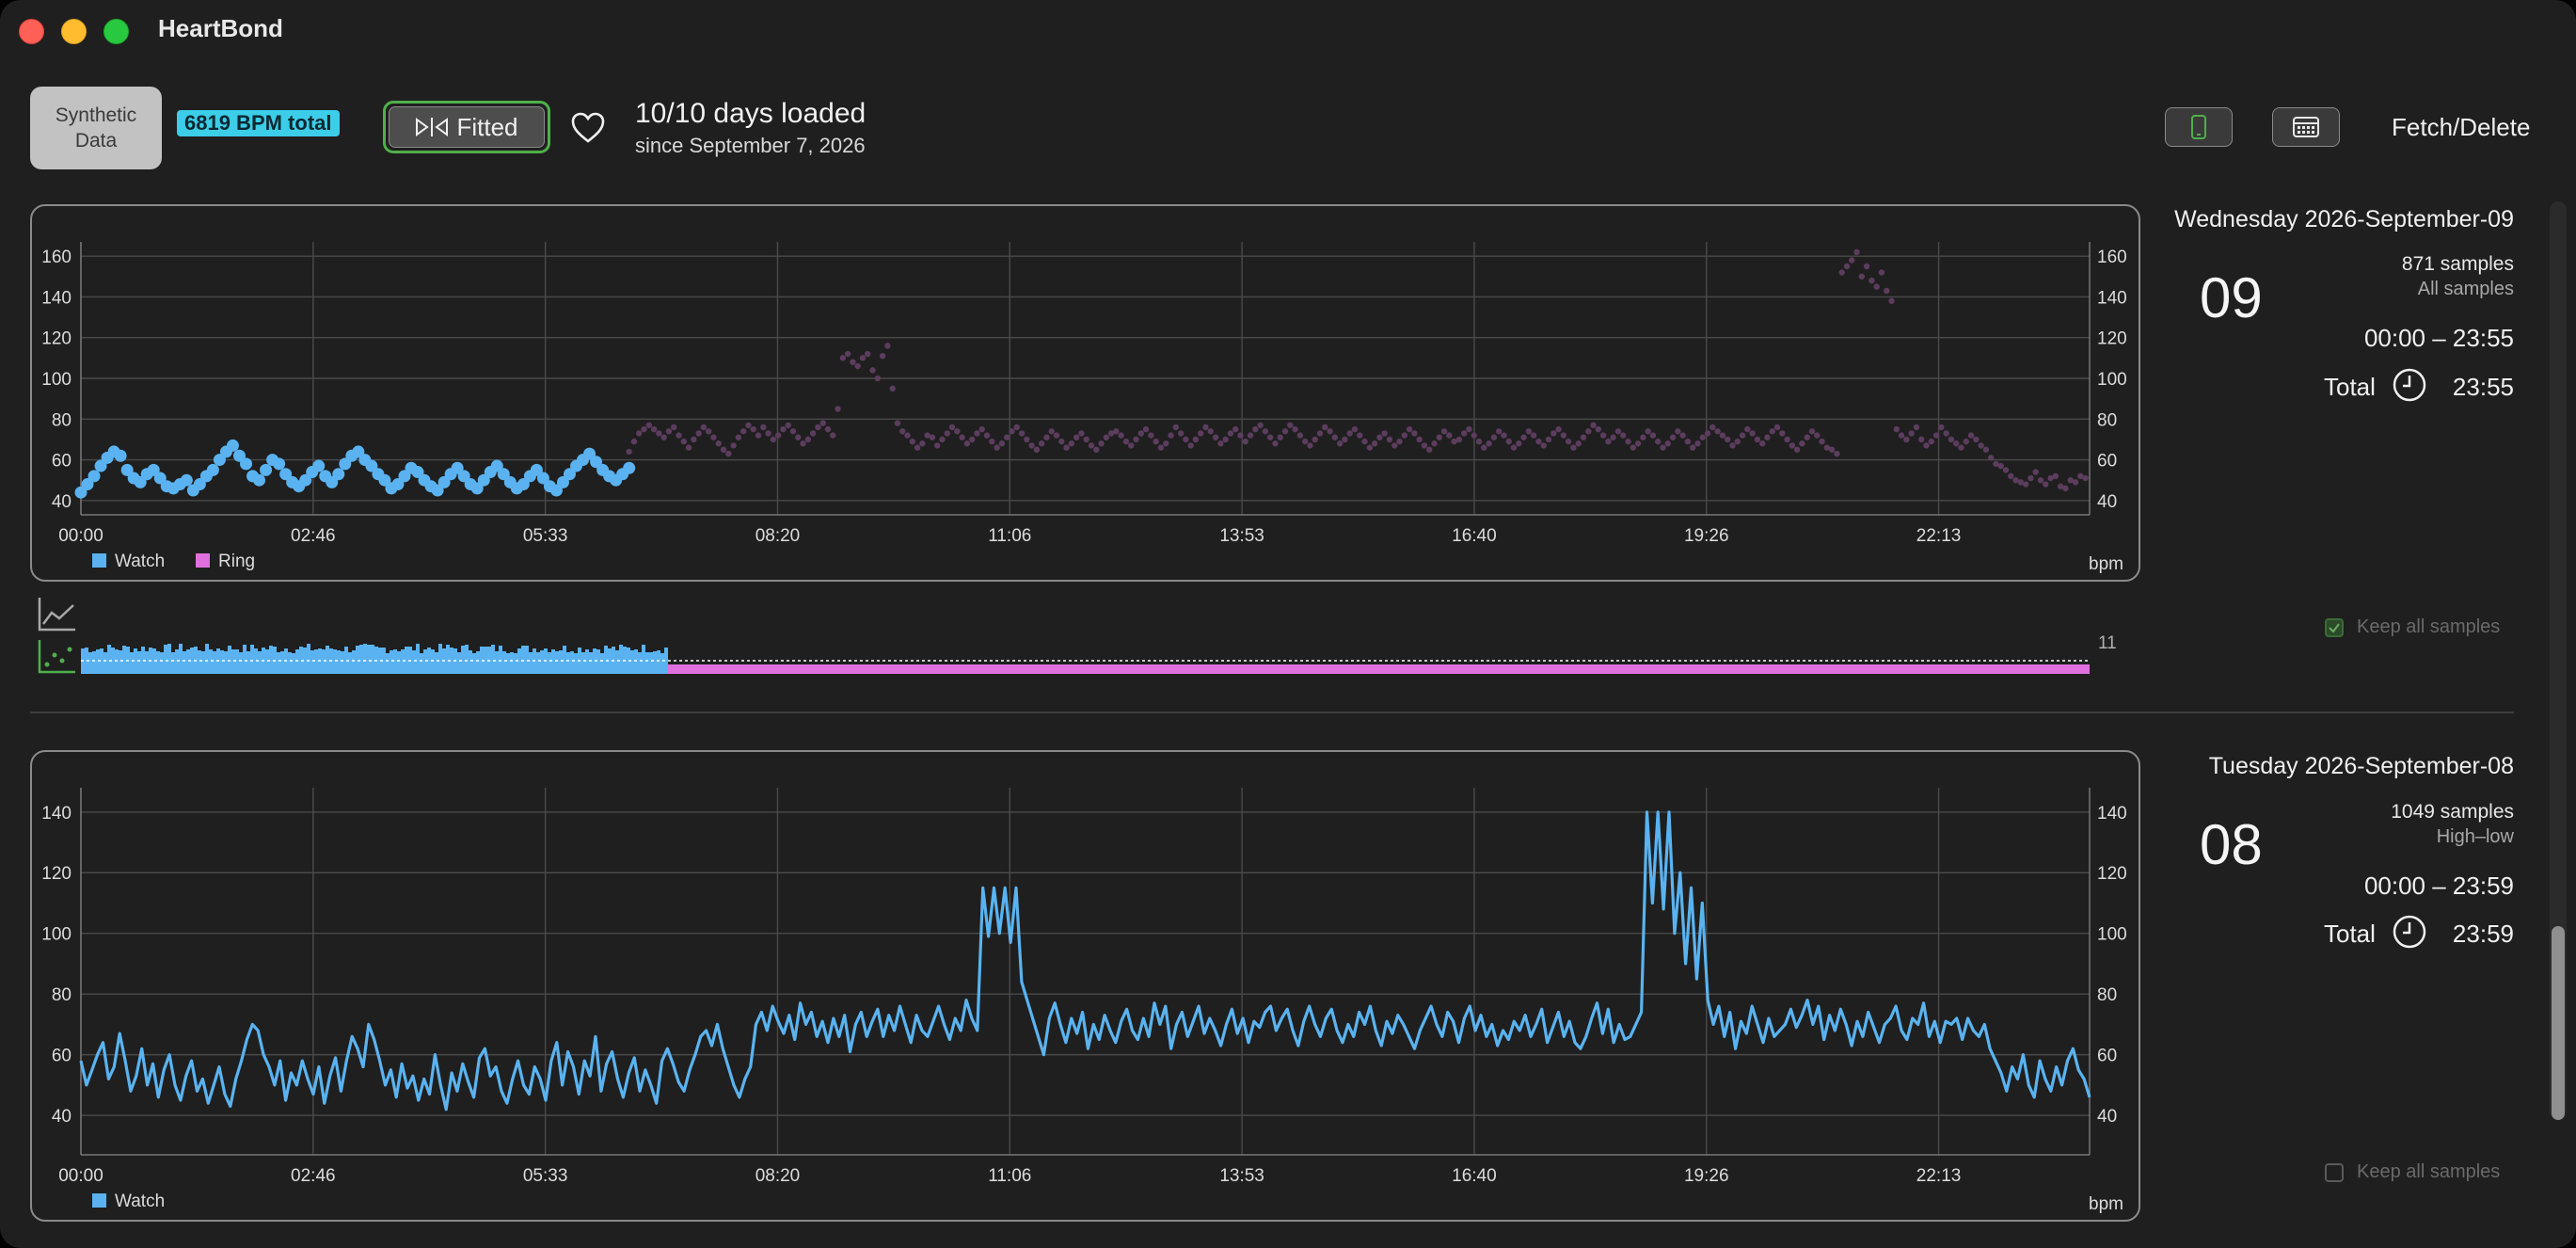 The image size is (2576, 1248). Describe the element at coordinates (203, 560) in the screenshot. I see `legend-swatch-ring` at that location.